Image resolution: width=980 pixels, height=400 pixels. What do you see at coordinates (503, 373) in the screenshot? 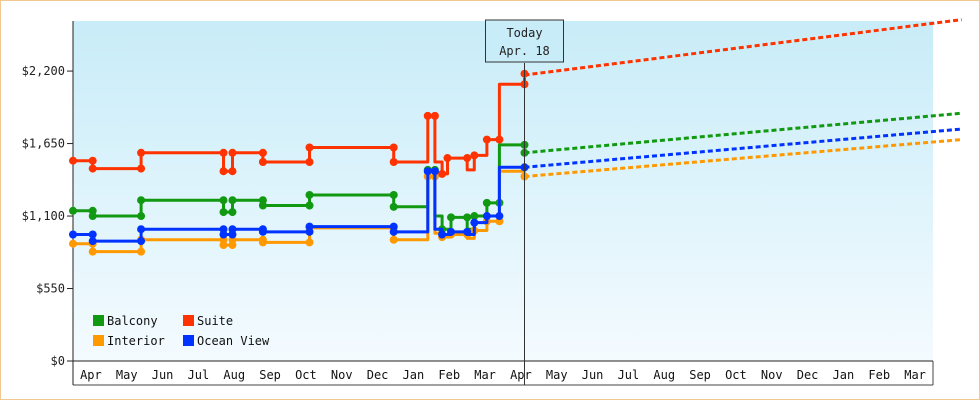
I see `month-strip` at bounding box center [503, 373].